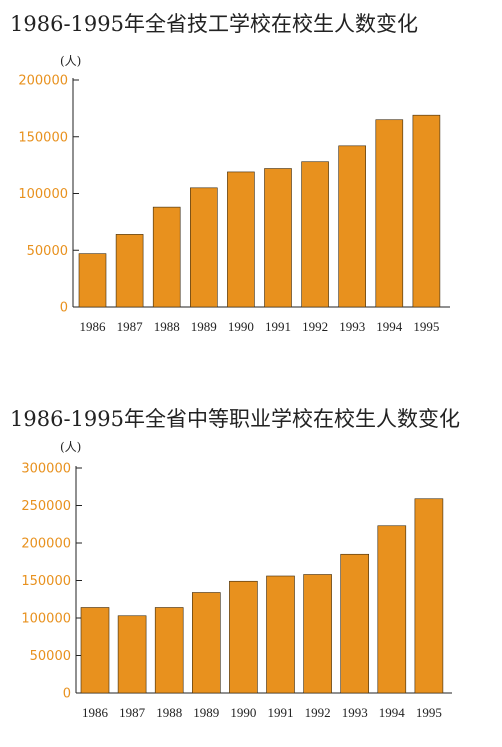 Image resolution: width=502 pixels, height=747 pixels. I want to click on chart-title: 1986-1995年全省中等职业学校在校生人数变化, so click(235, 419).